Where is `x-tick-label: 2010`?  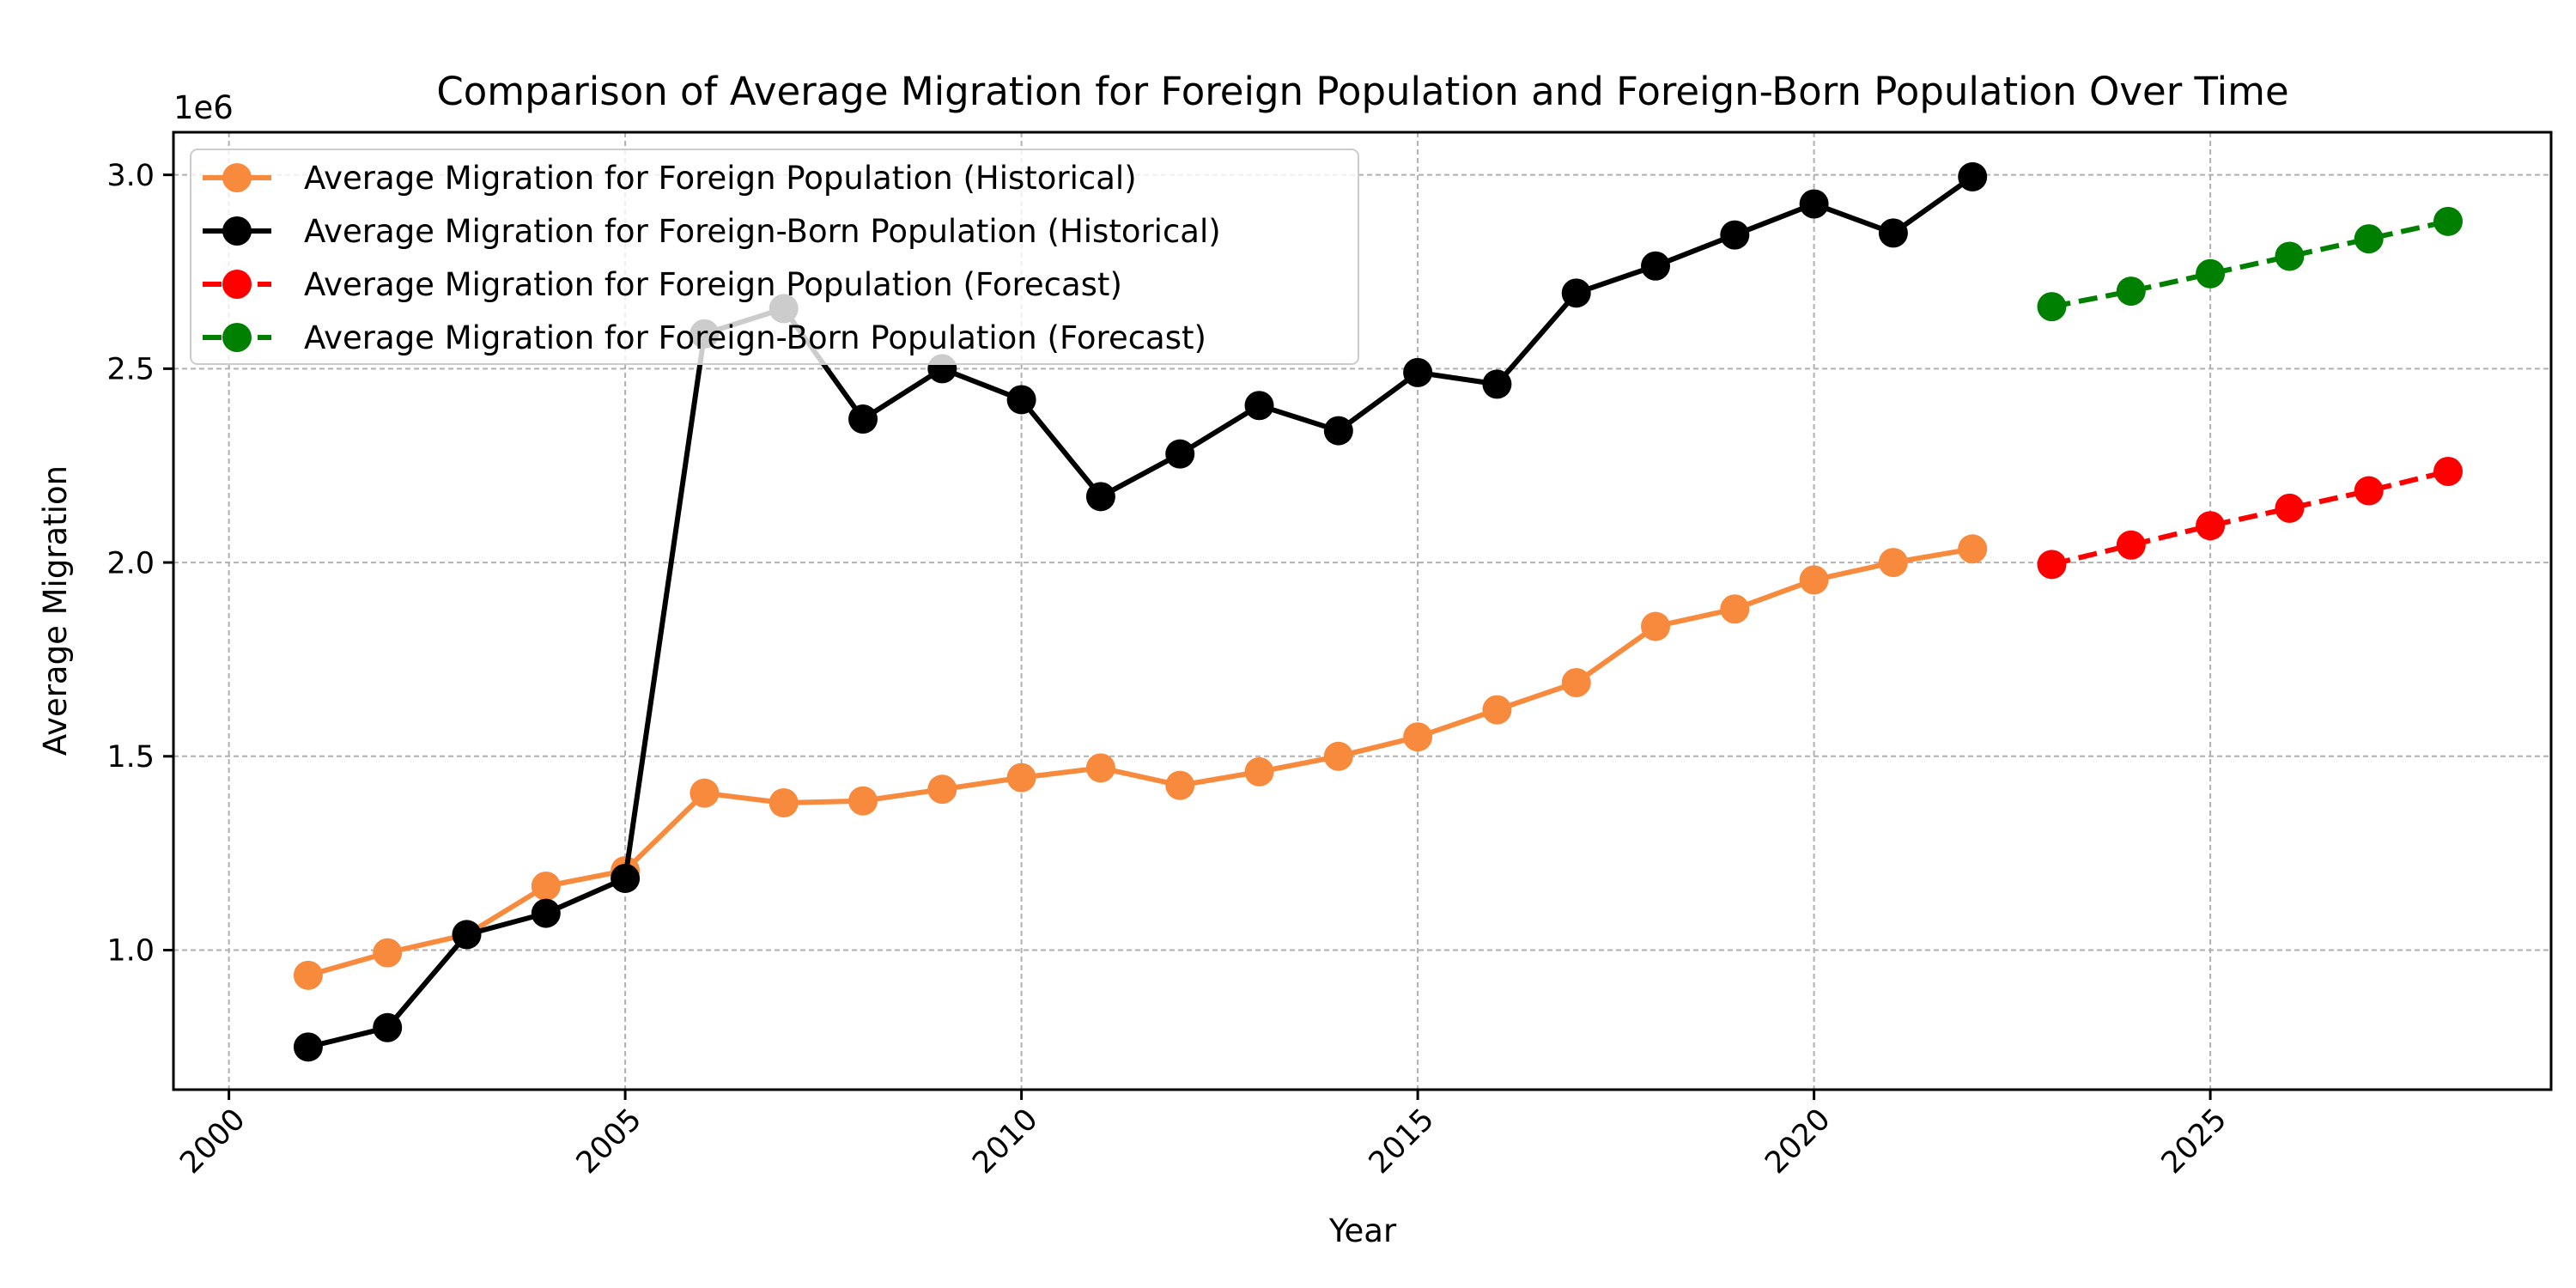 x-tick-label: 2010 is located at coordinates (1005, 1142).